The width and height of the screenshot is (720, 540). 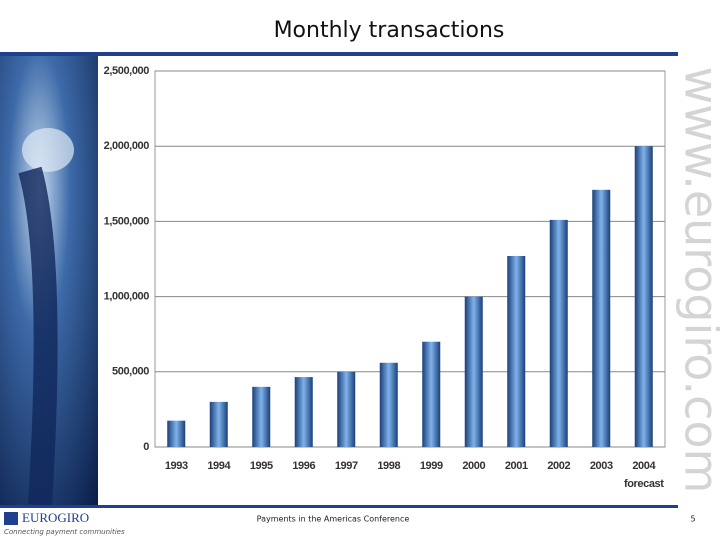 I want to click on y-tick-label: 2,500,000, so click(x=127, y=71).